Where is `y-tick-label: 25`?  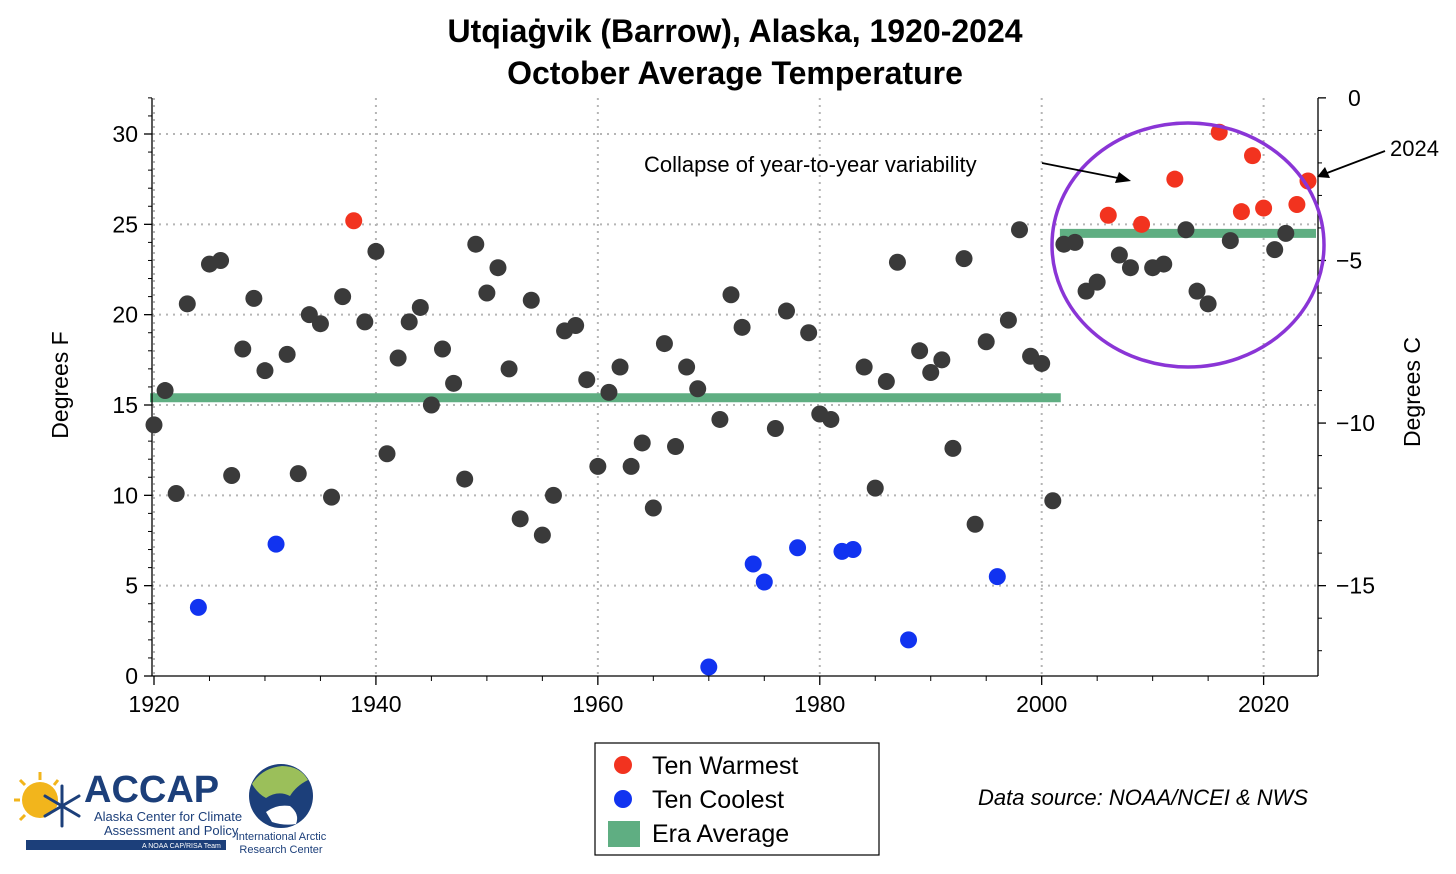 y-tick-label: 25 is located at coordinates (125, 224).